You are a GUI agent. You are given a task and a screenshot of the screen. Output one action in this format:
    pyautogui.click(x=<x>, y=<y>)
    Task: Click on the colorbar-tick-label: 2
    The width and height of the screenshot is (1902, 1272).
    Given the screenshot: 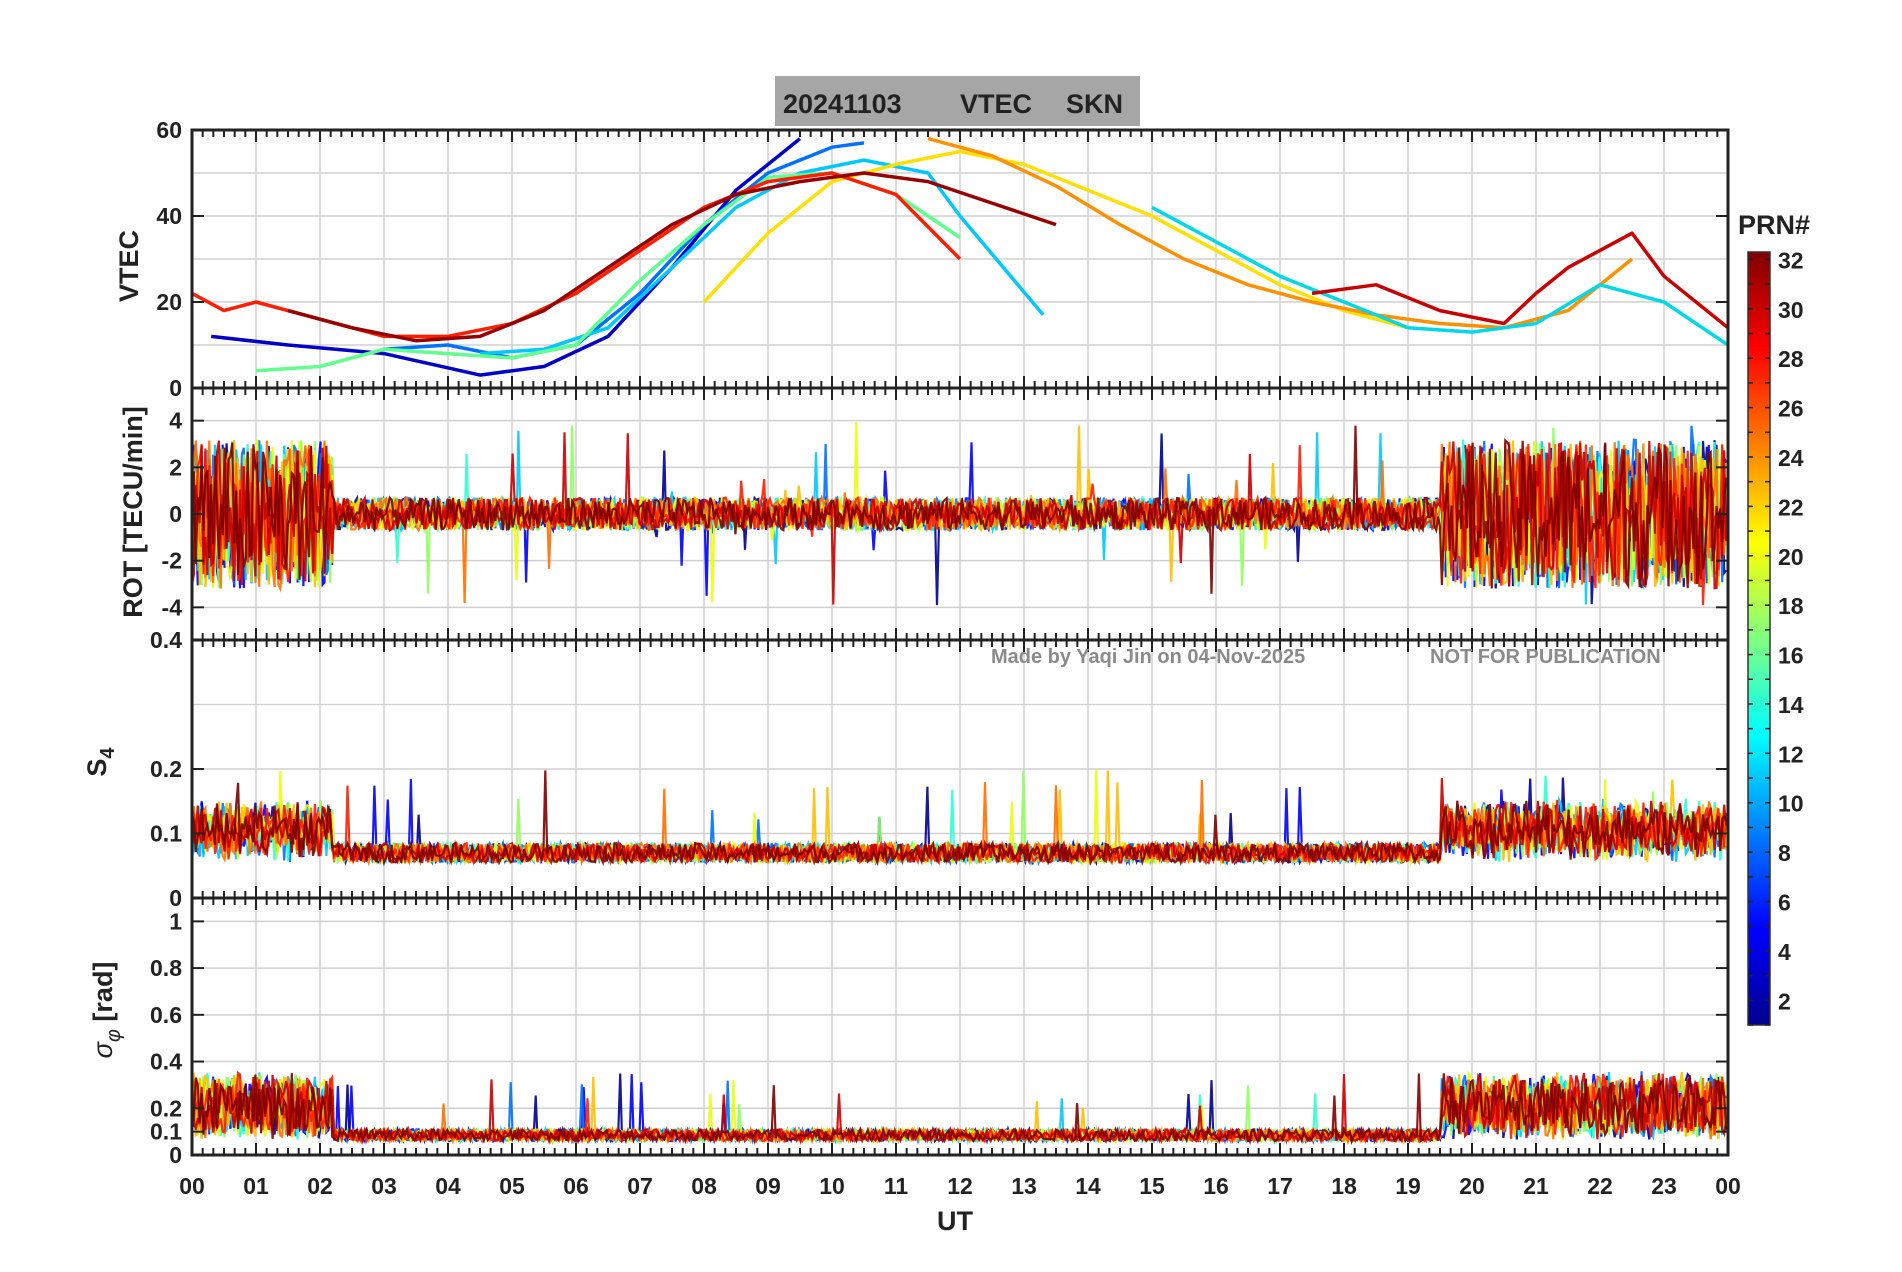 What is the action you would take?
    pyautogui.click(x=1784, y=1001)
    